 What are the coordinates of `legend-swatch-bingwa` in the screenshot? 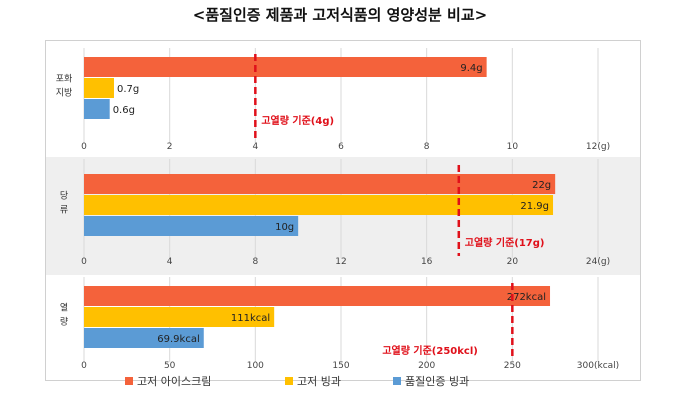 It's located at (289, 381).